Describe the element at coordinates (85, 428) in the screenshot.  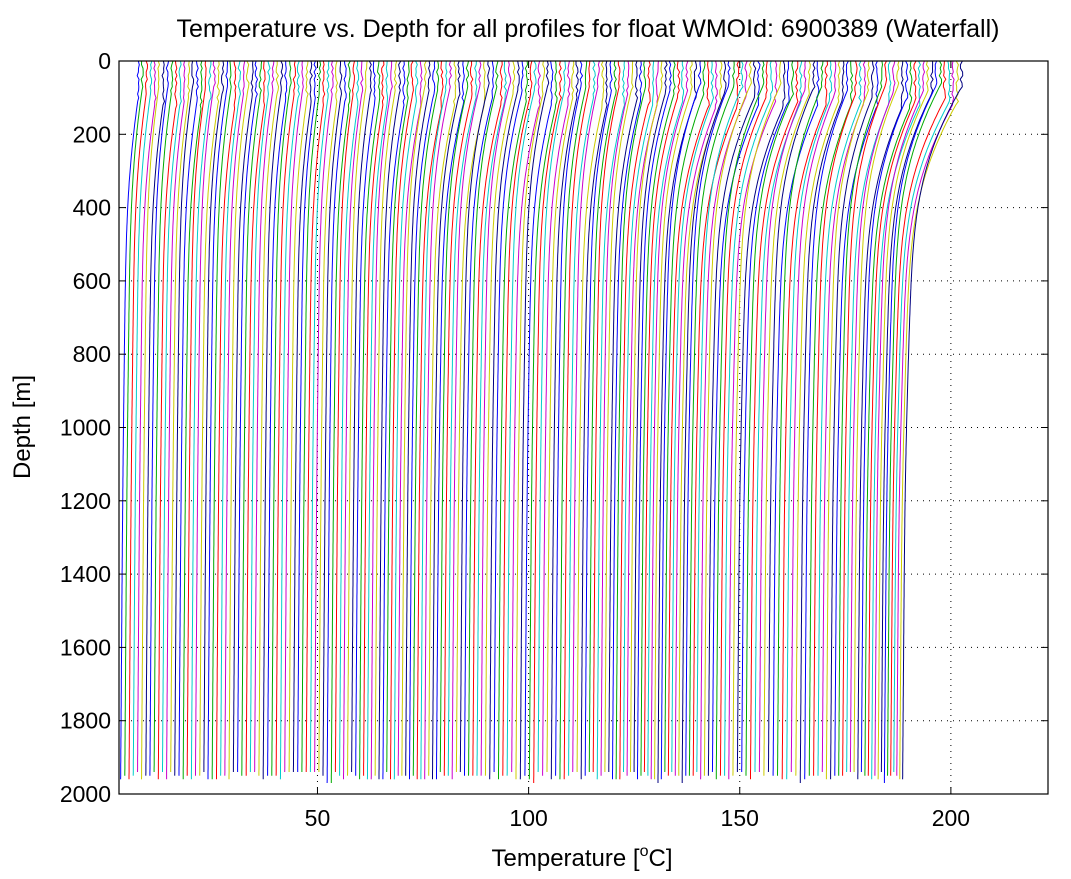
I see `y-tick-label: 1000` at that location.